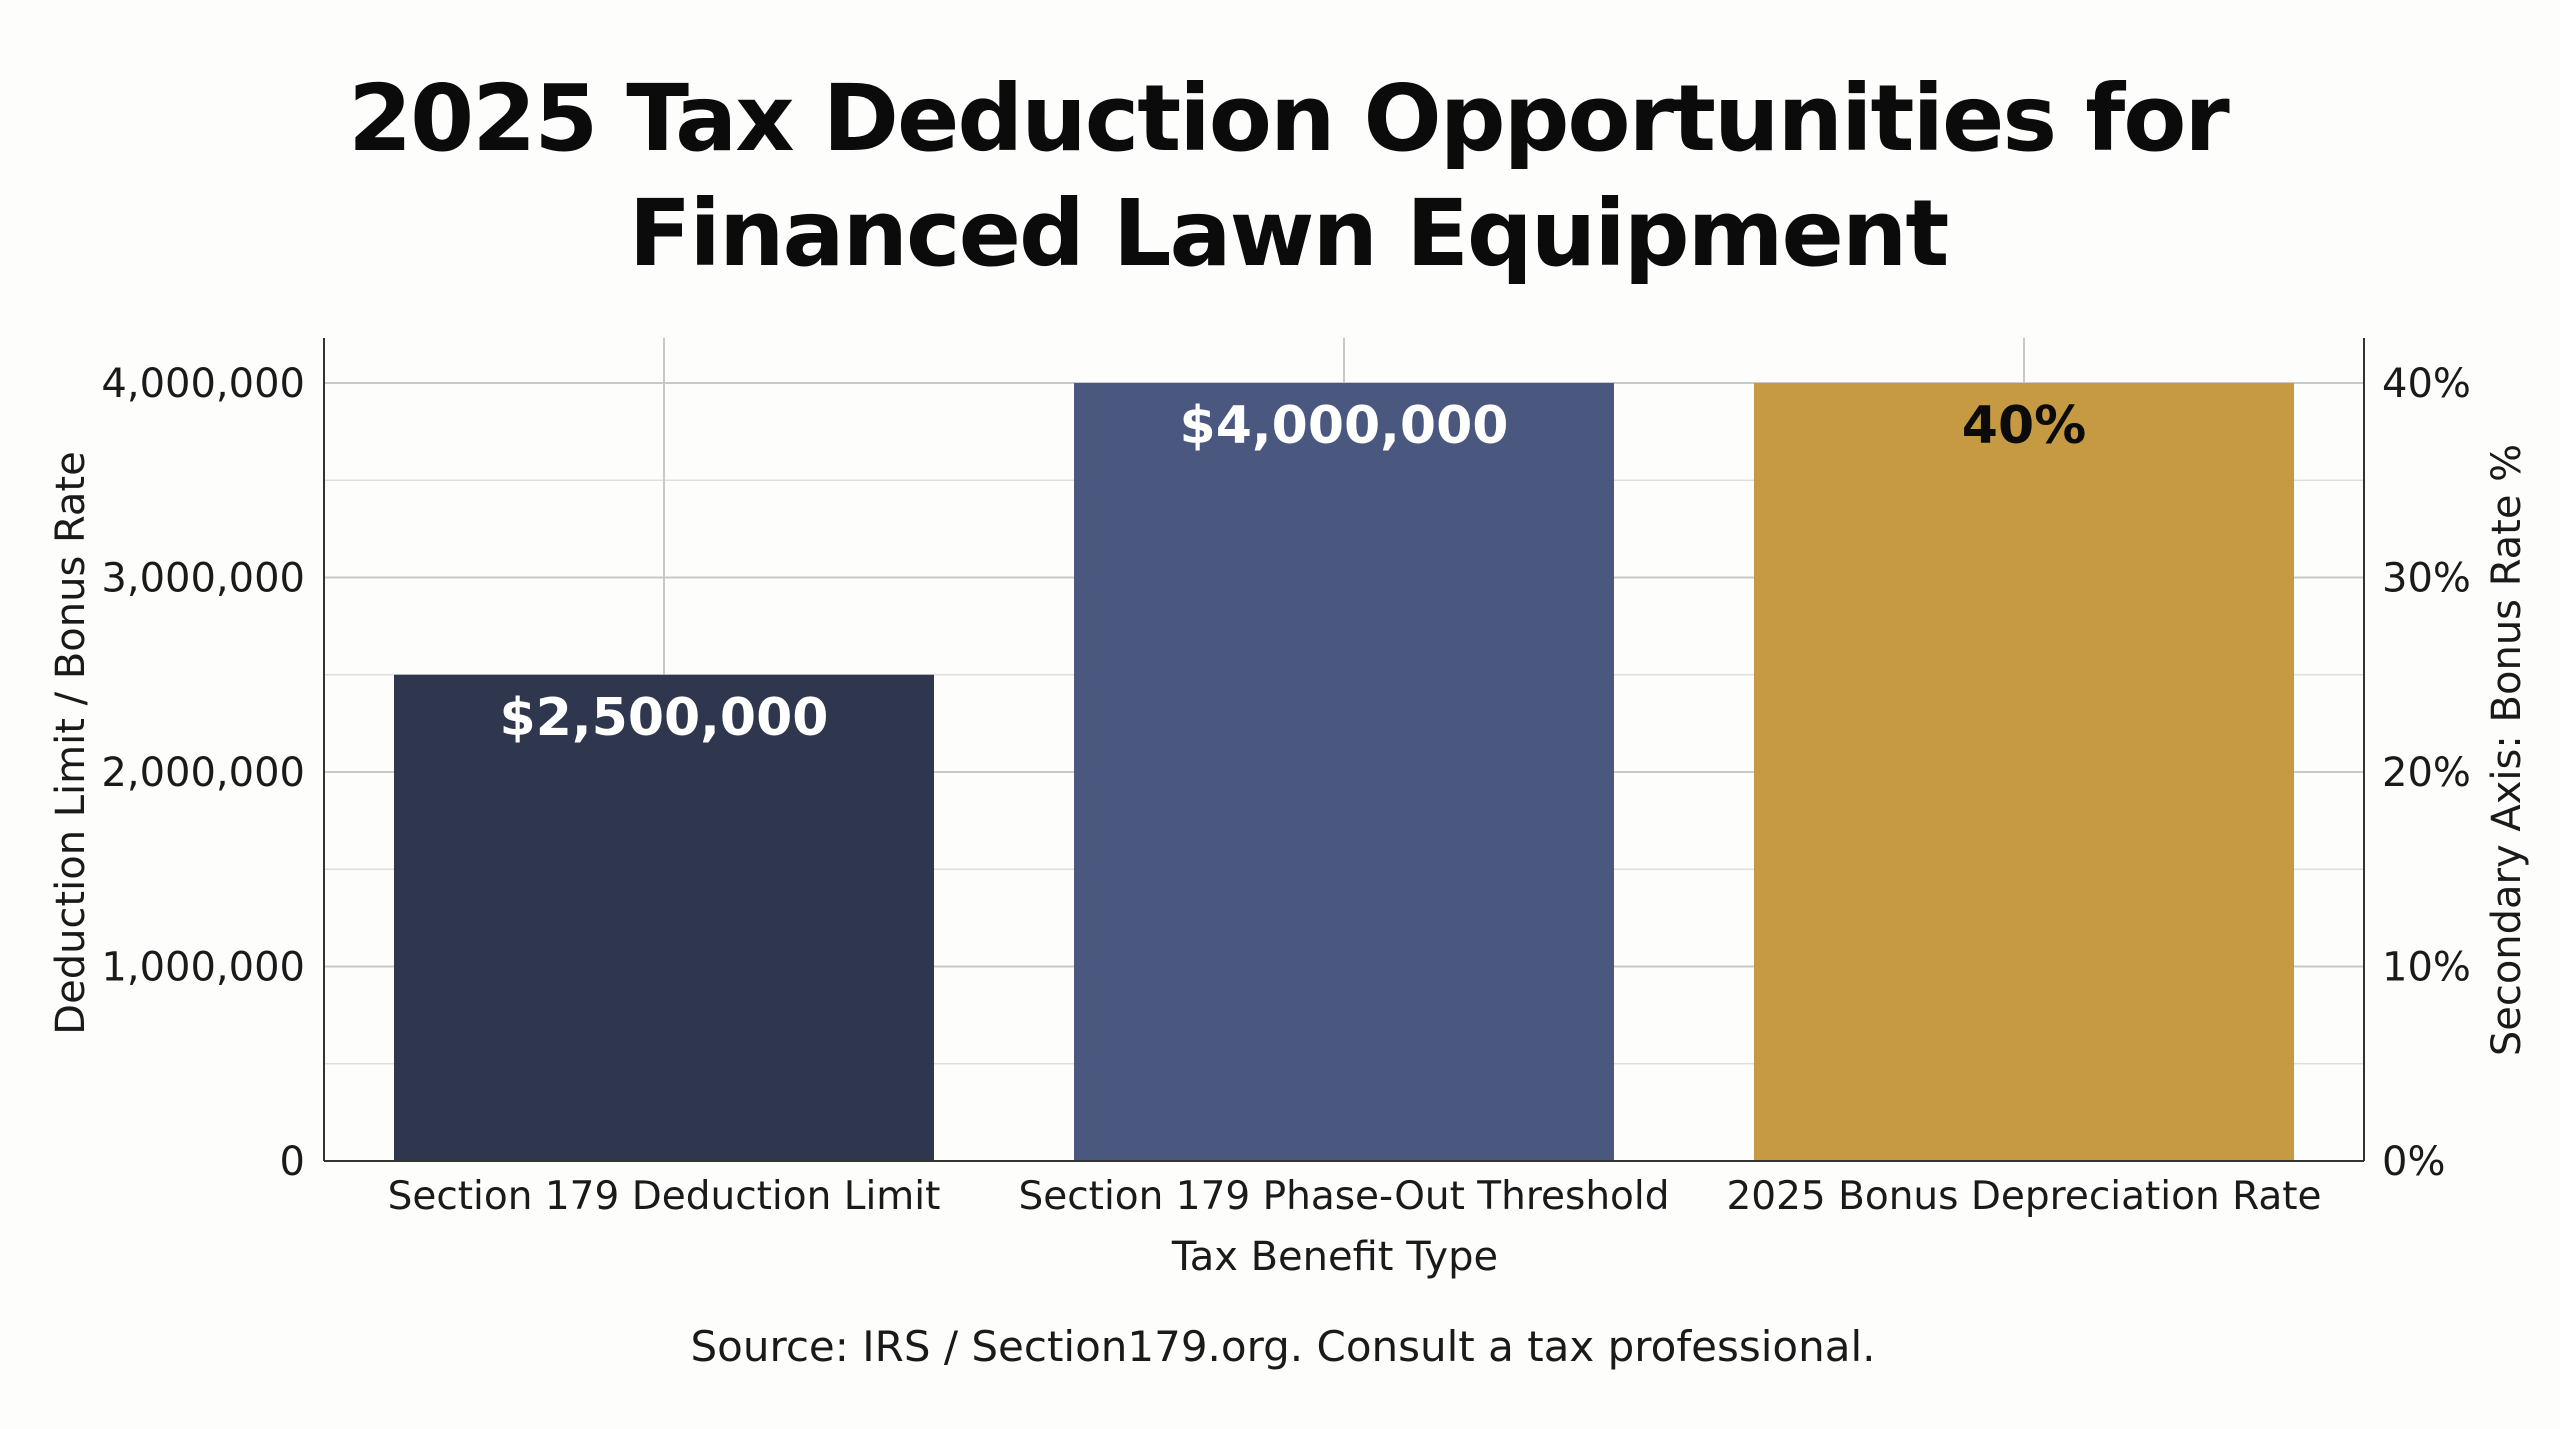 The height and width of the screenshot is (1429, 2560). Describe the element at coordinates (1289, 118) in the screenshot. I see `chart-title-line-1: 2025 Tax Deduction Opportunities for` at that location.